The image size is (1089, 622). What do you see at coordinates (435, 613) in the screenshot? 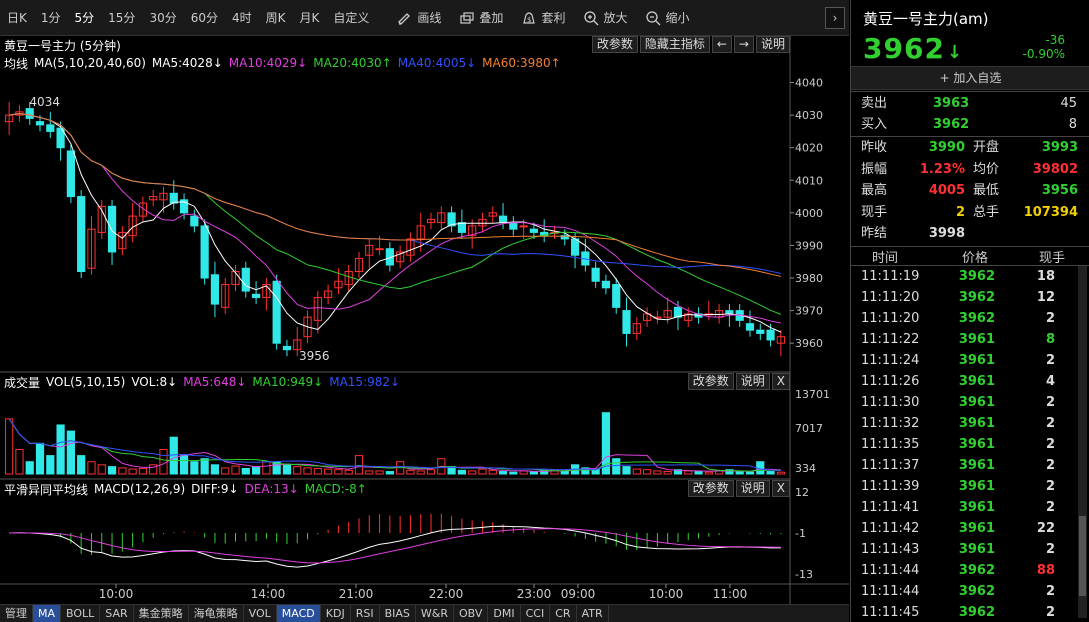
I see `indicator-tab: W&R` at bounding box center [435, 613].